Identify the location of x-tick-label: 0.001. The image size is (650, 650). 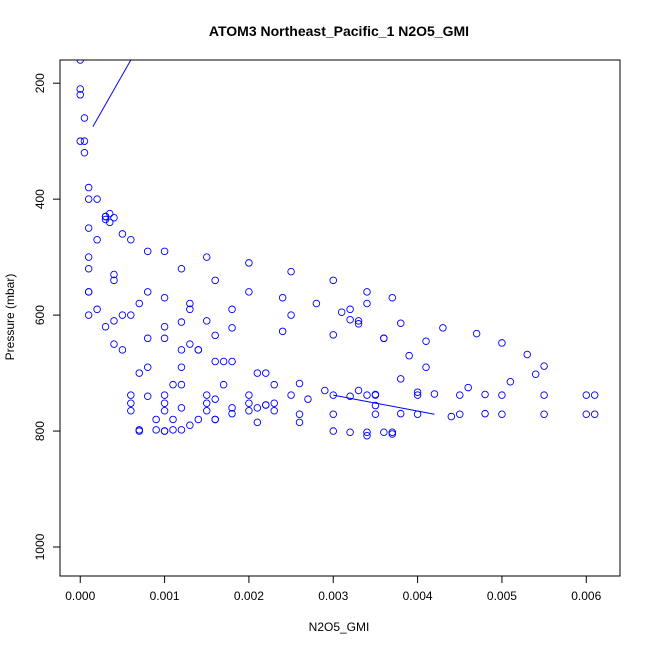
(165, 596).